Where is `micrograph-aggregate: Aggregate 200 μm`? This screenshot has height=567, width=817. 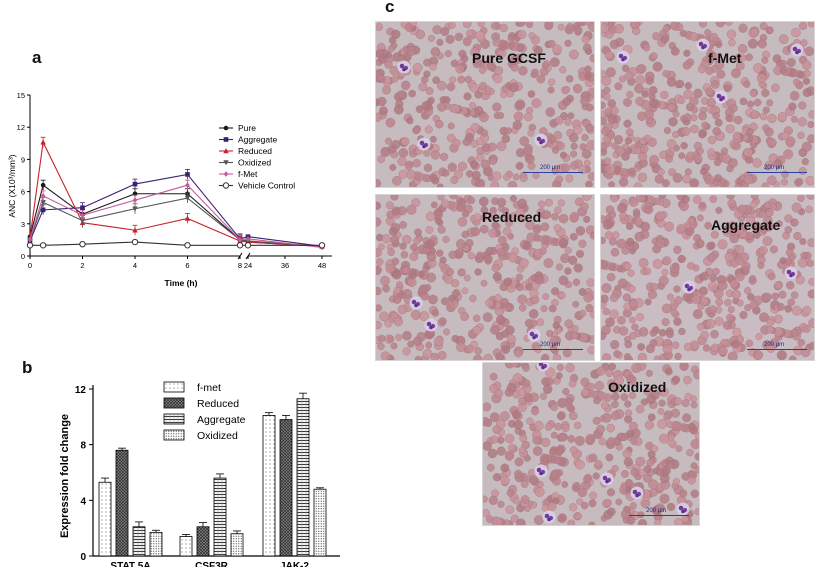 micrograph-aggregate: Aggregate 200 μm is located at coordinates (707, 277).